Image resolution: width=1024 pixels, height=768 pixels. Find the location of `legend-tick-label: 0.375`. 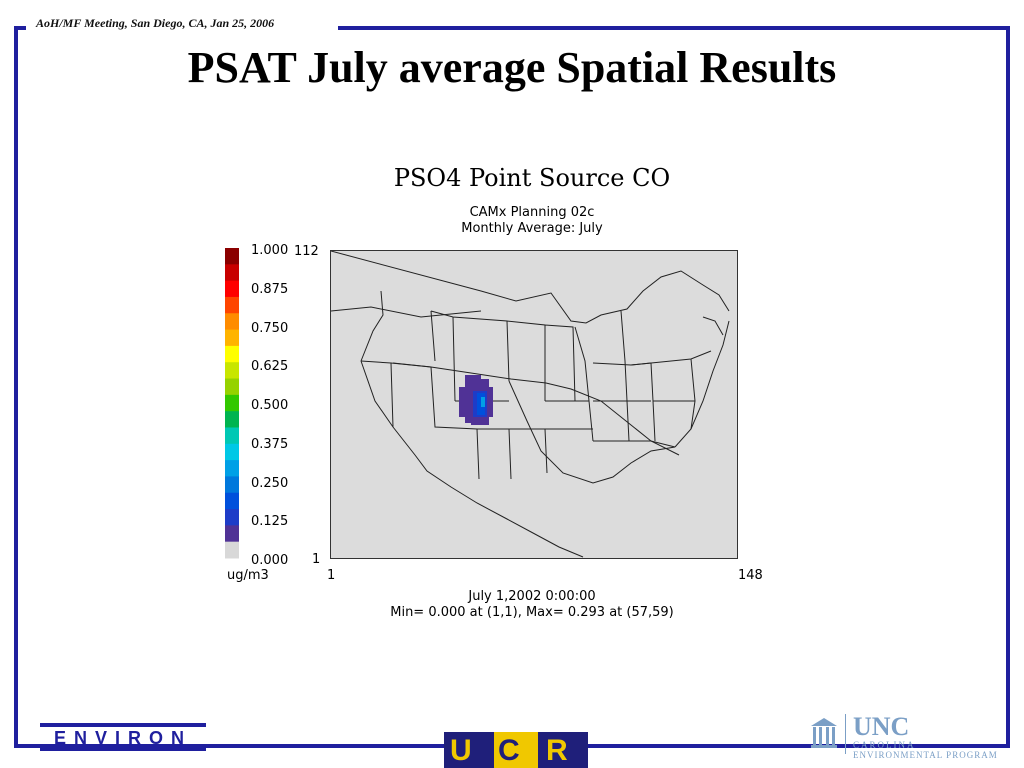

legend-tick-label: 0.375 is located at coordinates (270, 444).